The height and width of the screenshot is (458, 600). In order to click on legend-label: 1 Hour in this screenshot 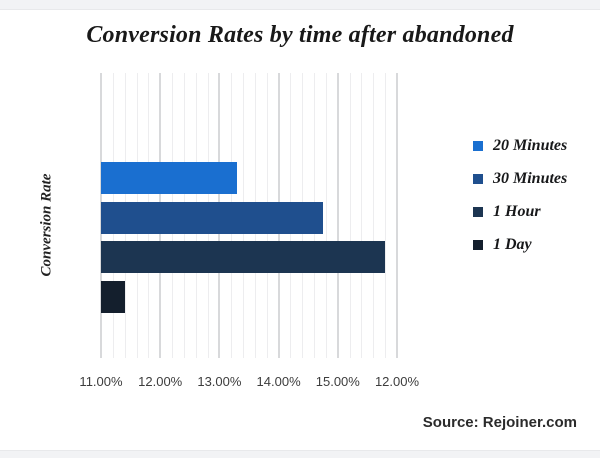, I will do `click(517, 211)`.